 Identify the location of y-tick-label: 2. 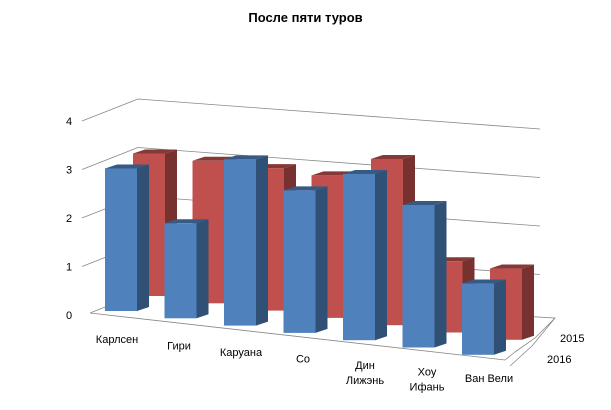
(69, 219).